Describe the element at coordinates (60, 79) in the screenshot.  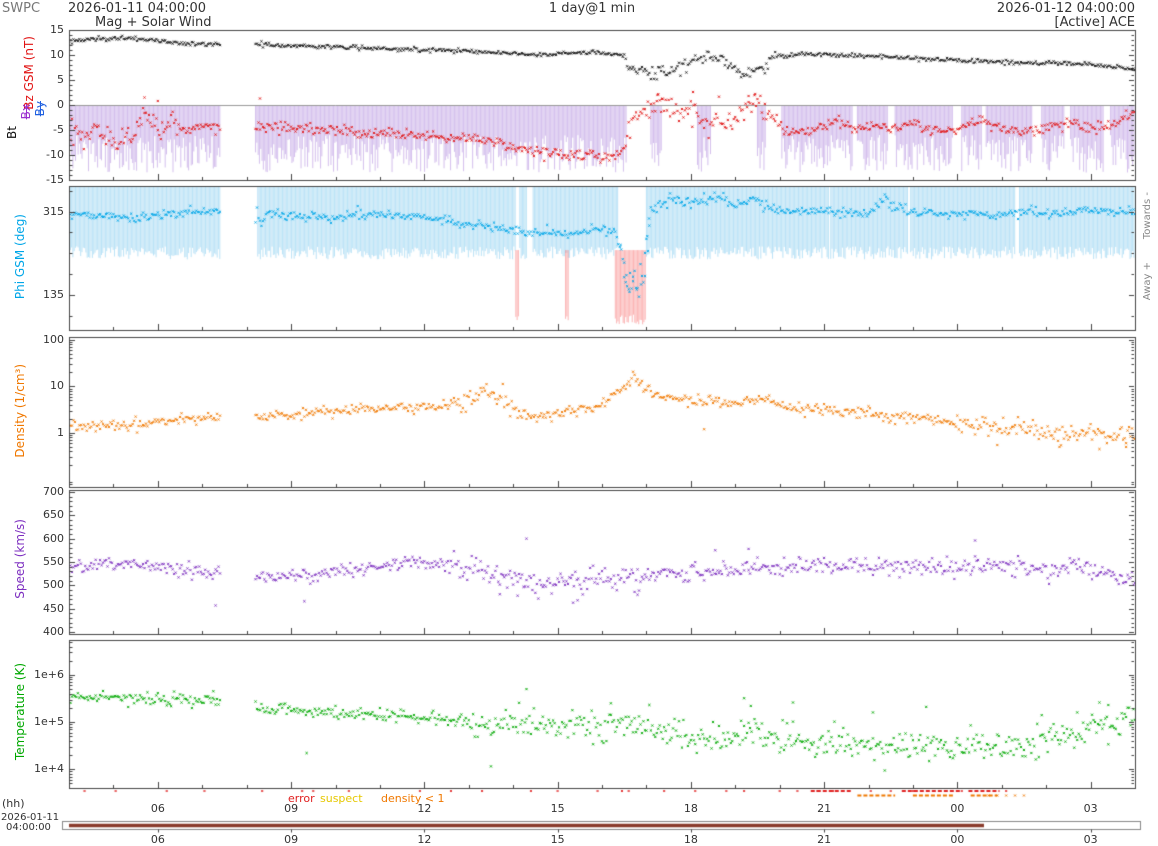
I see `y-tick-label: 5` at that location.